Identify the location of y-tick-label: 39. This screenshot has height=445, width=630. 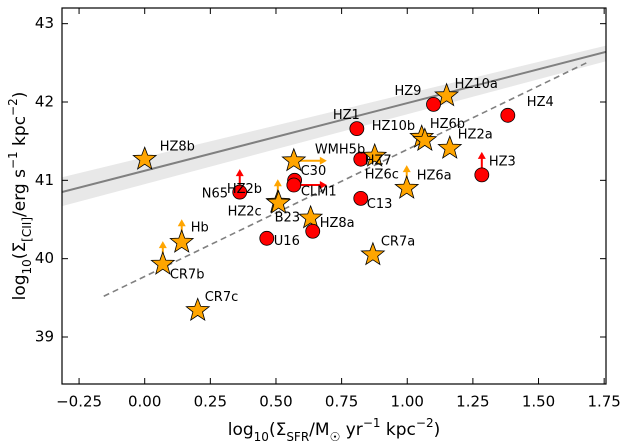
(44, 337).